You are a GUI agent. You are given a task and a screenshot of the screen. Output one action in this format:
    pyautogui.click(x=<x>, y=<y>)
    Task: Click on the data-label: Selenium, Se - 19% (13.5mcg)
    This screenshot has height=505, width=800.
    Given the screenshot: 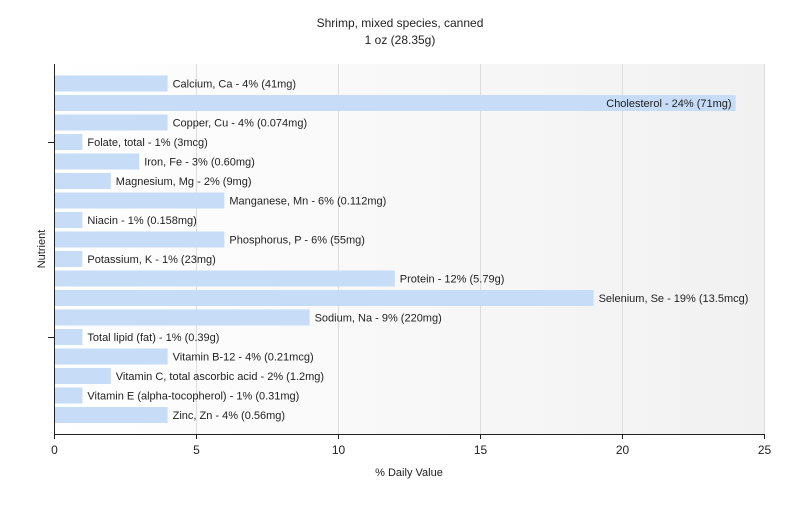 What is the action you would take?
    pyautogui.click(x=674, y=299)
    